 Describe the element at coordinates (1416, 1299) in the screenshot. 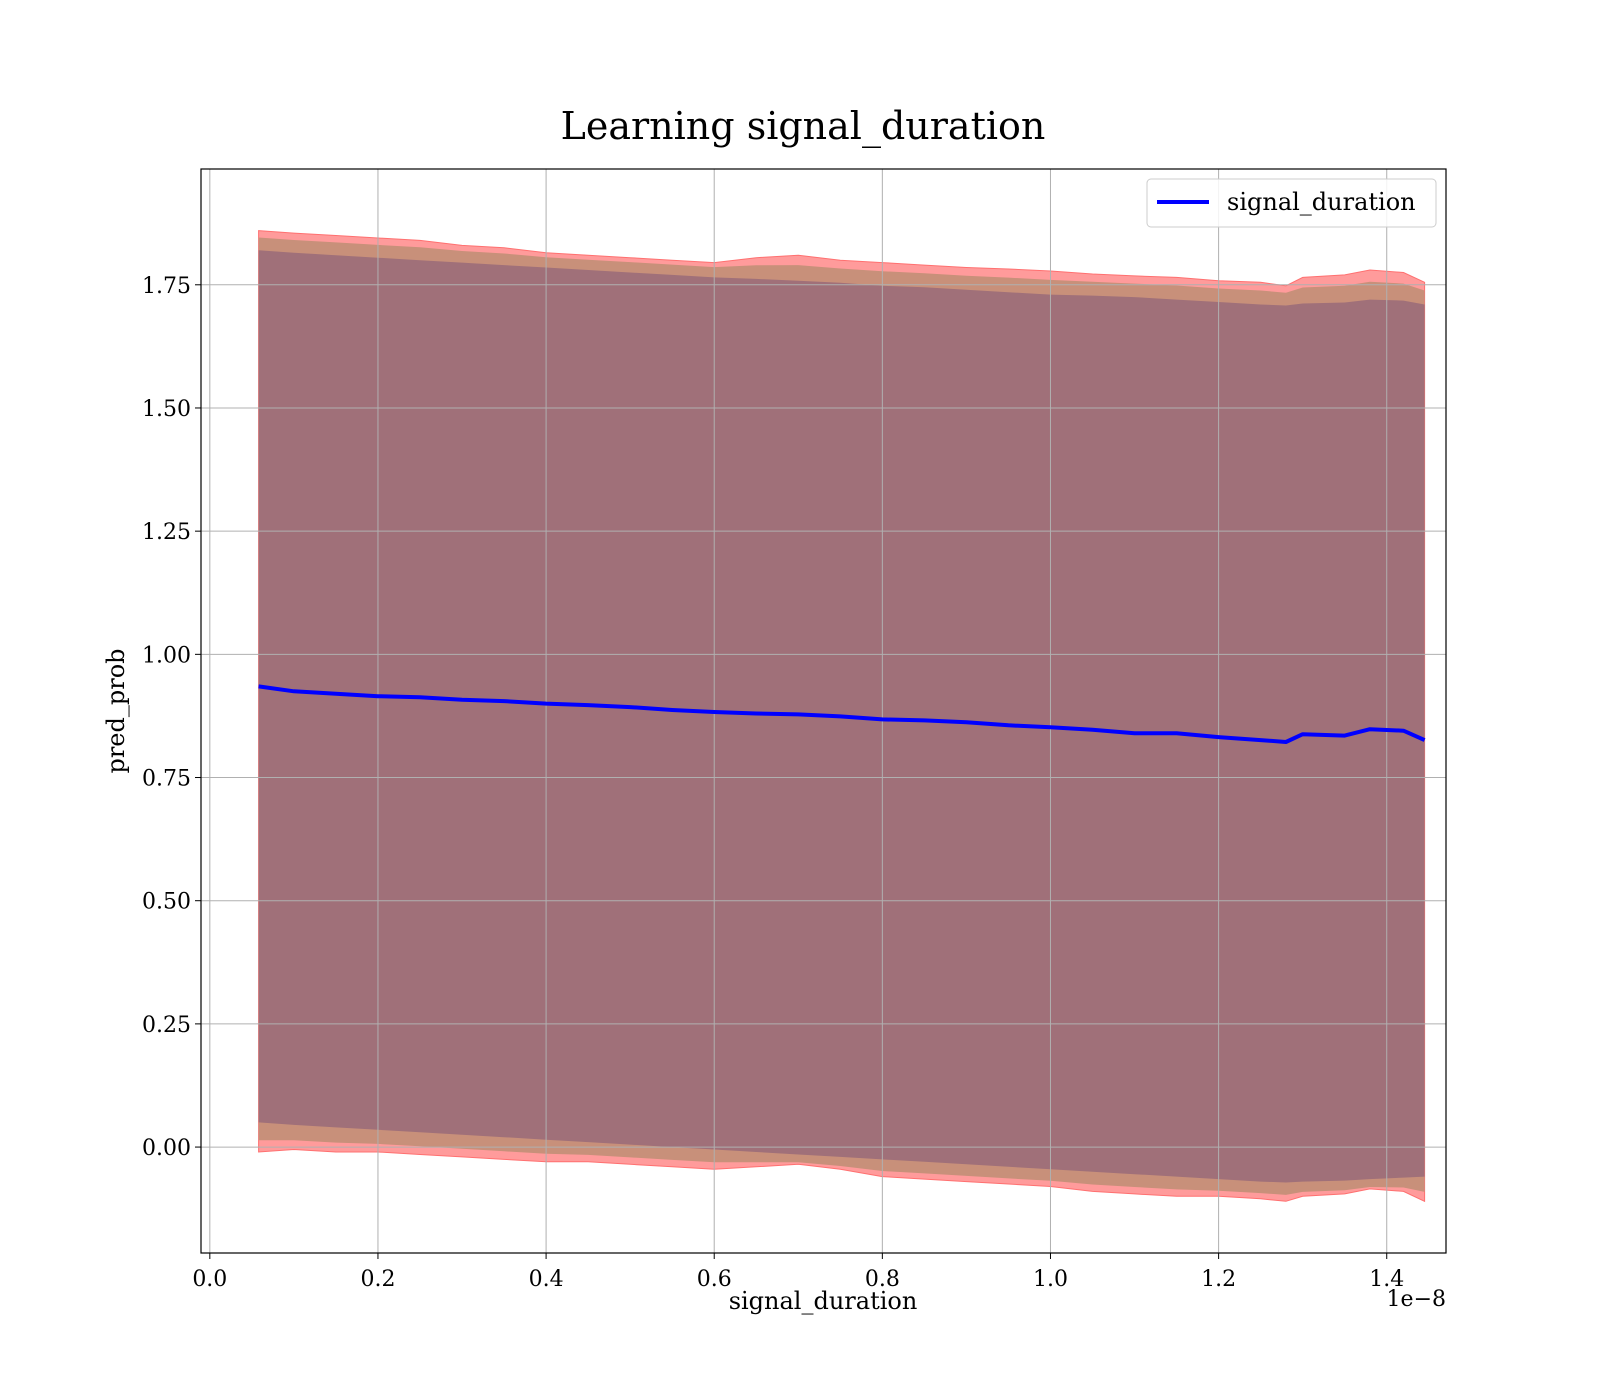

I see `x-axis-offset-label: 1e−8` at that location.